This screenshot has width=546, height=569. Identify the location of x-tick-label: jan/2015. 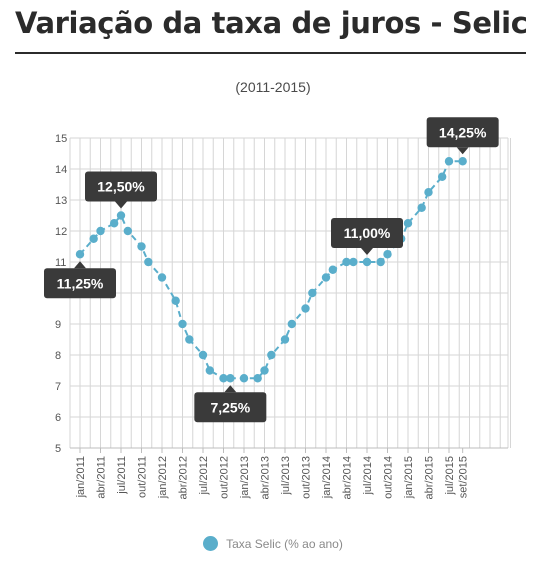
(409, 477).